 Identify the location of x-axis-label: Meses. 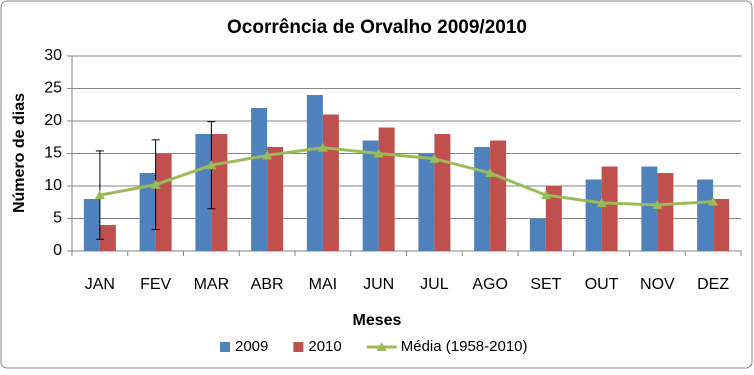
(377, 320).